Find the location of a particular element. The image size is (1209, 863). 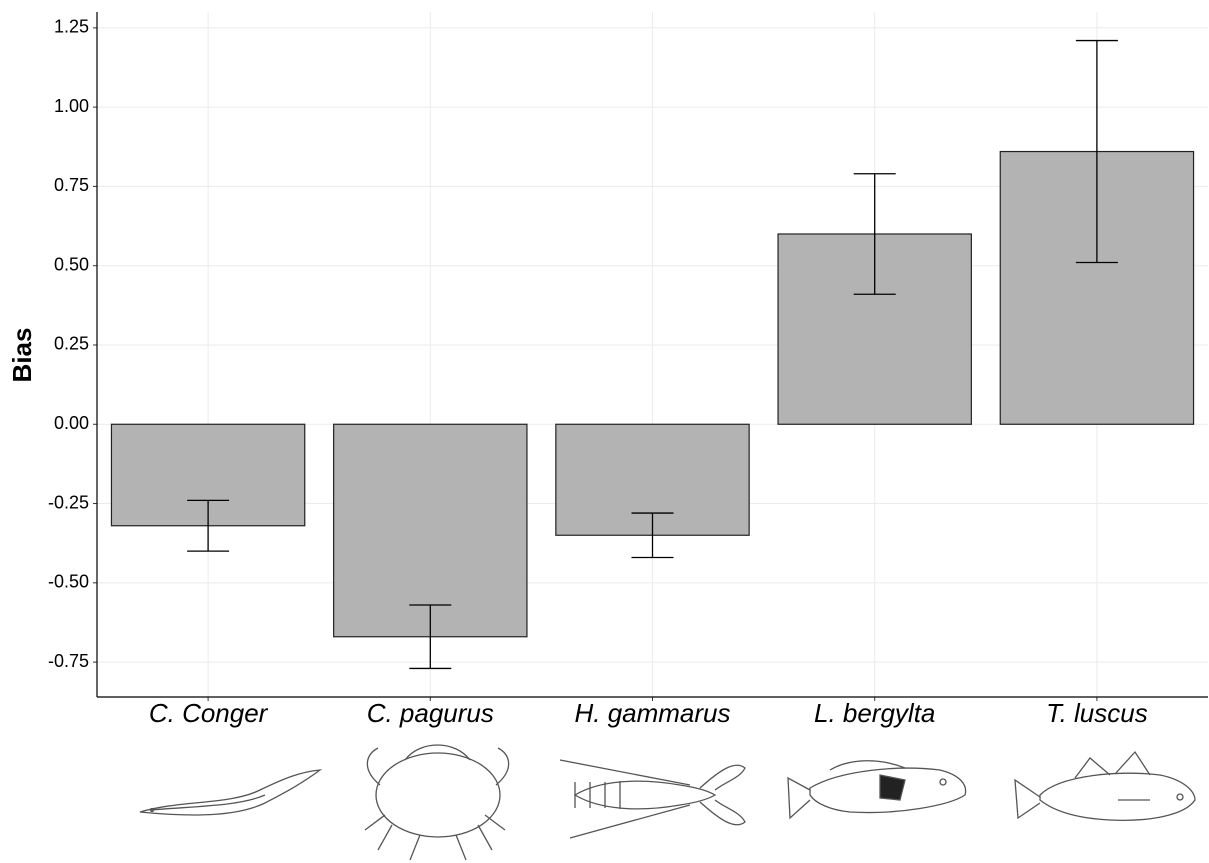

y-tick-label: 1.25 is located at coordinates (71, 27).